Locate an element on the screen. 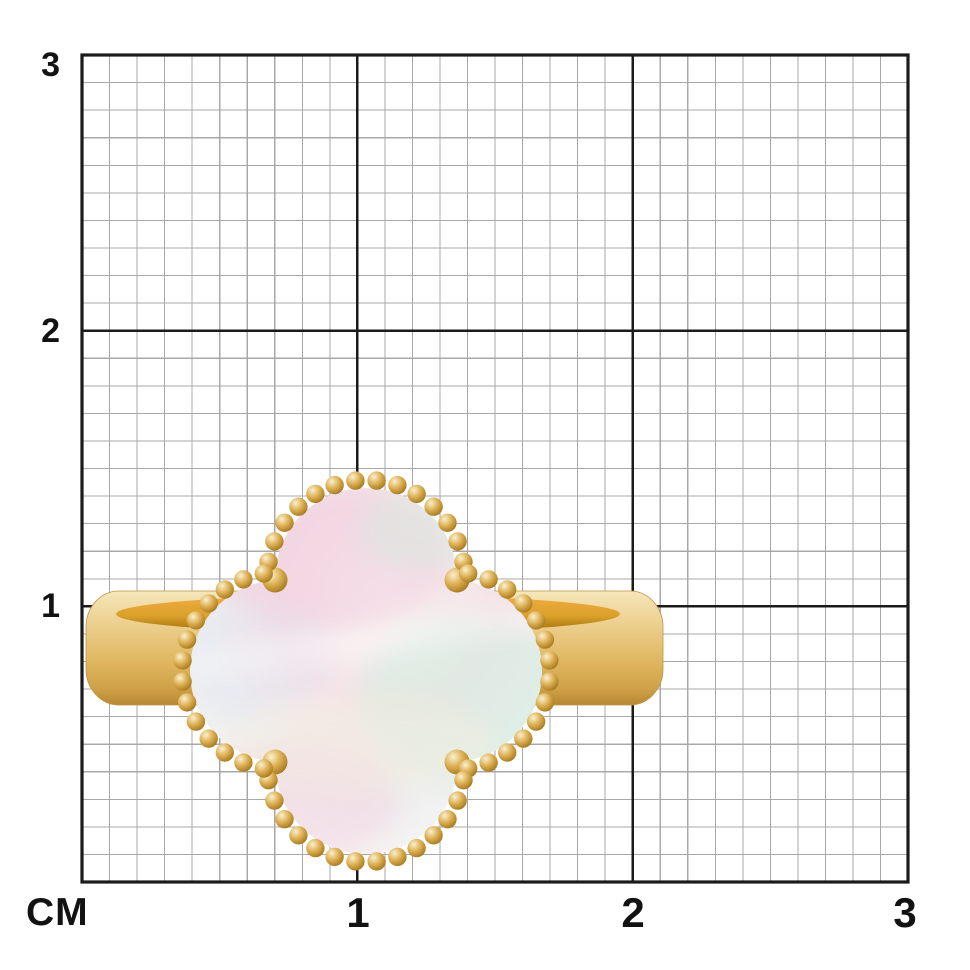 The image size is (970, 970). y-axis-tick-1: 1 is located at coordinates (50, 606).